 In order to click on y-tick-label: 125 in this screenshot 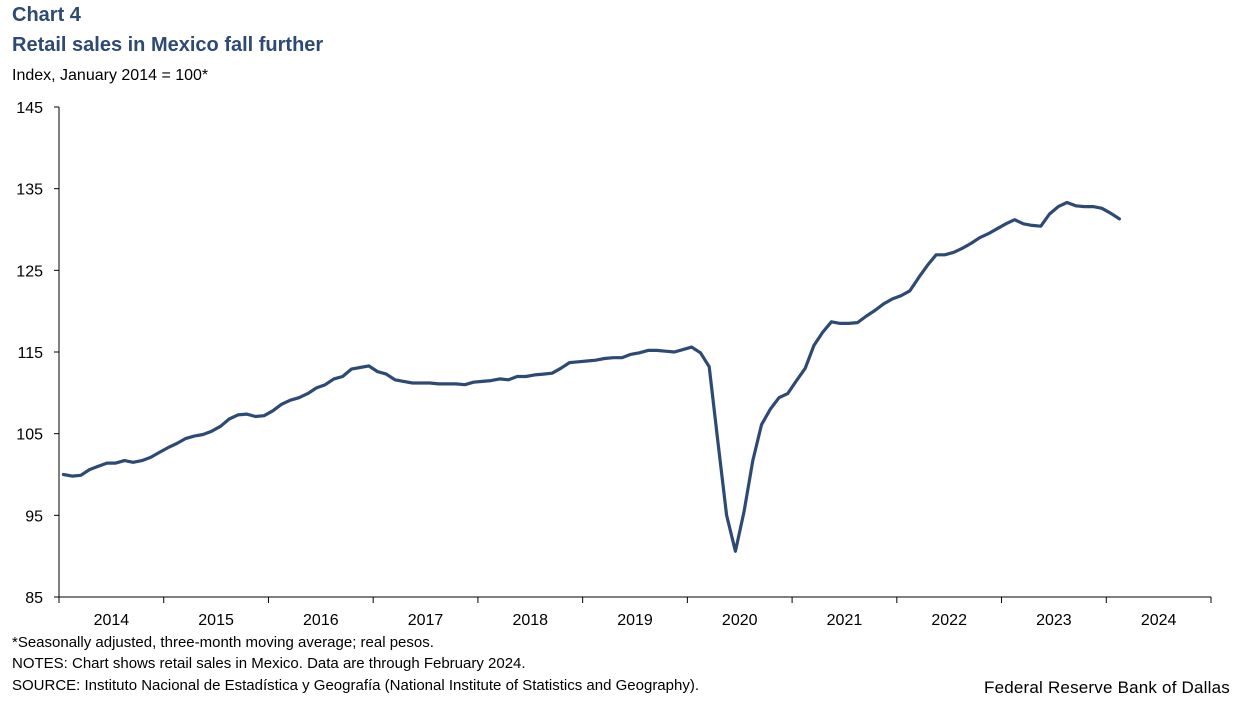, I will do `click(29, 271)`.